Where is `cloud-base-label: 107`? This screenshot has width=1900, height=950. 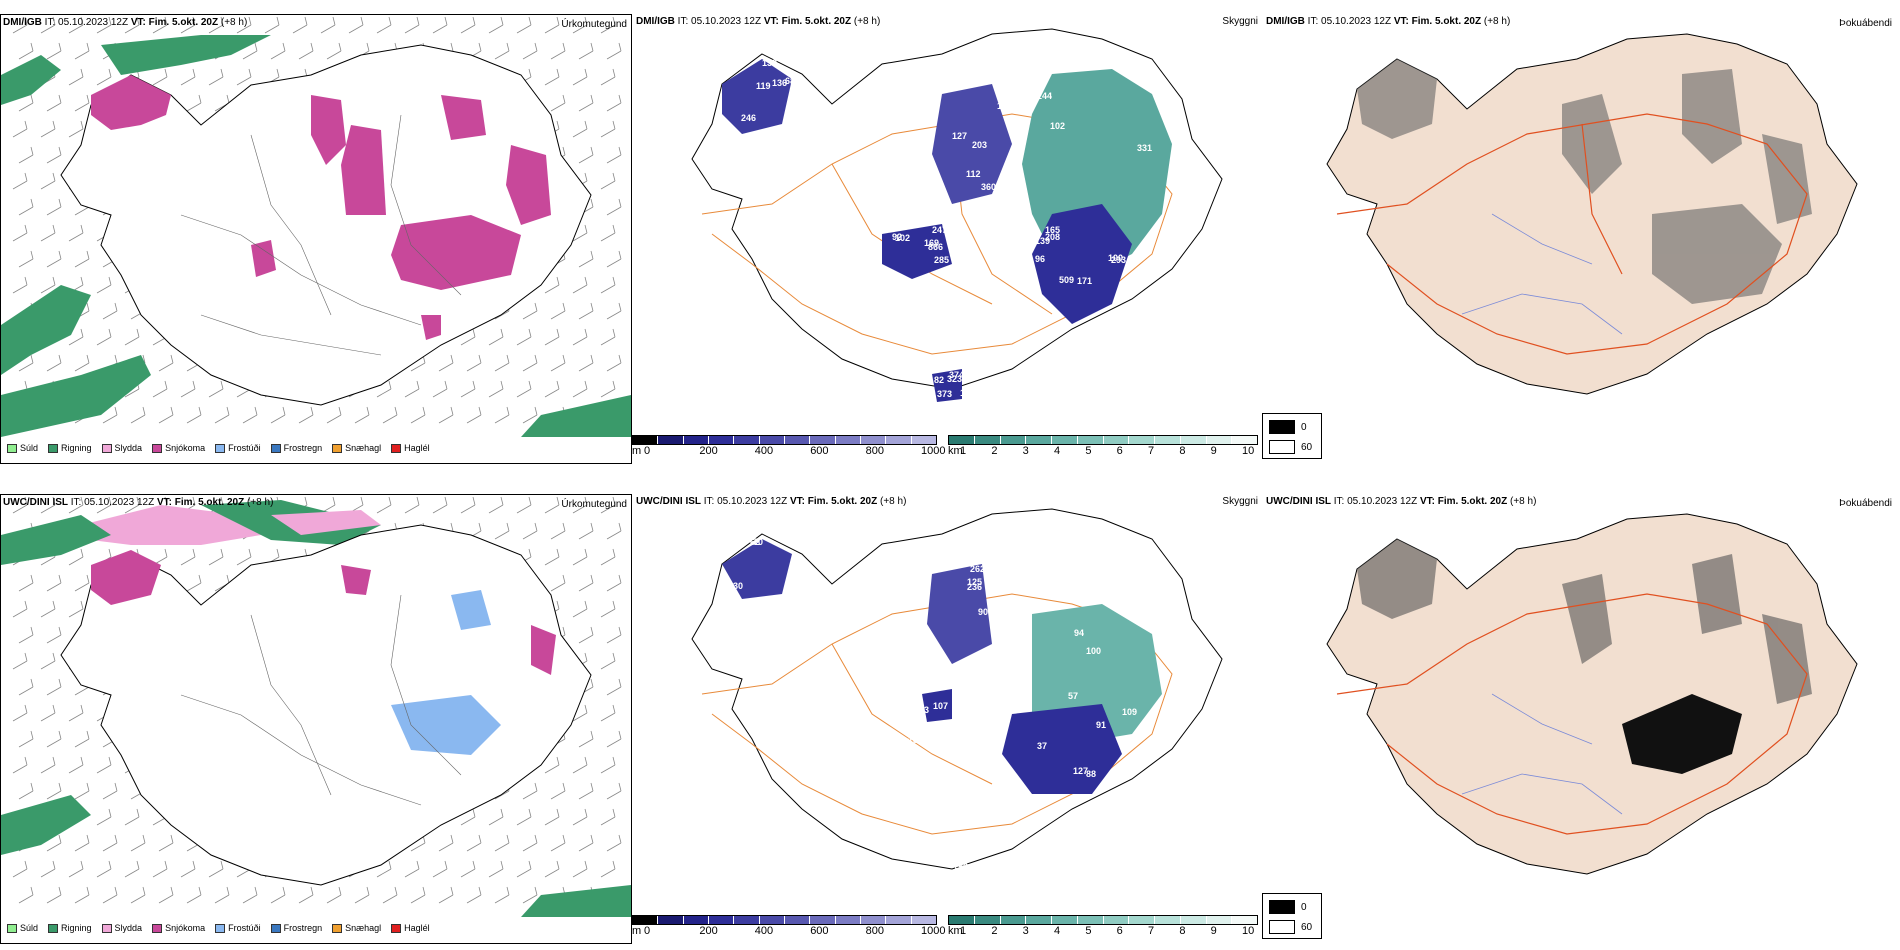 cloud-base-label: 107 is located at coordinates (940, 706).